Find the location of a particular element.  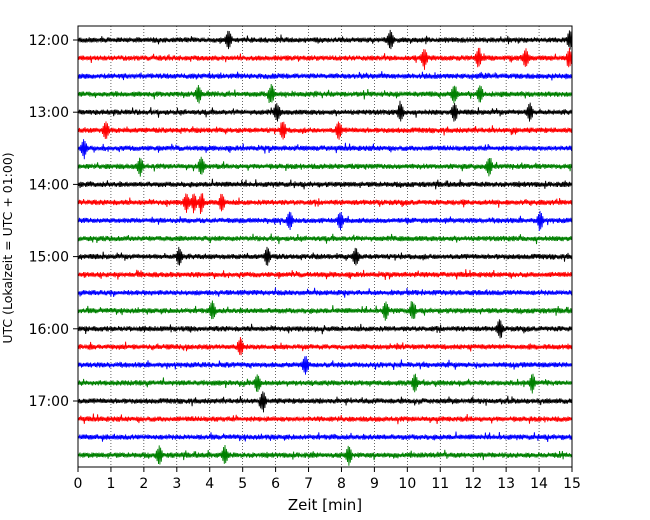

x-tick-label-7: 7 is located at coordinates (308, 484).